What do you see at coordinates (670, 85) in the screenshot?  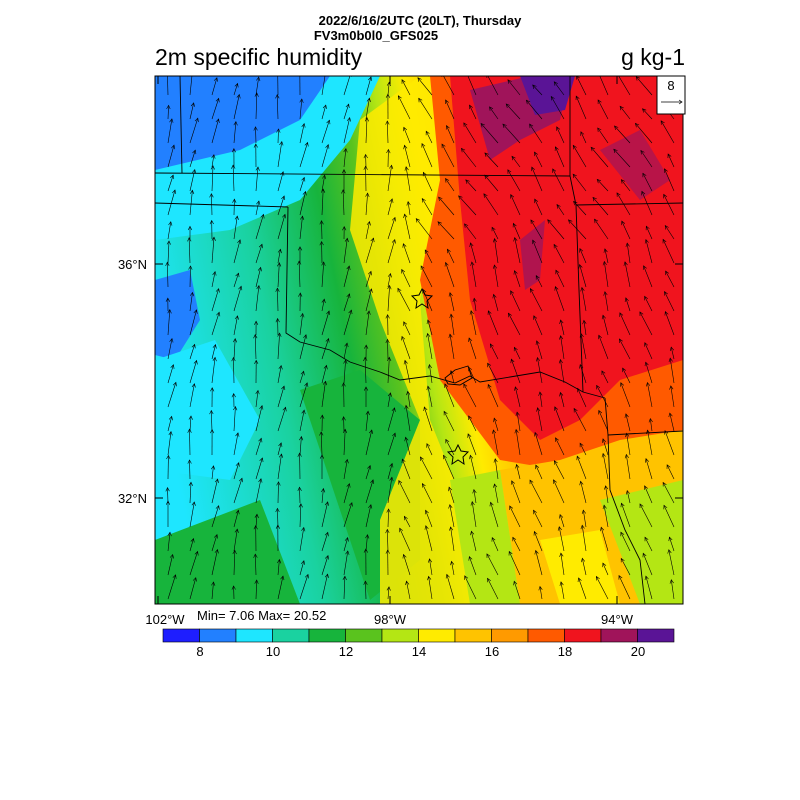 I see `reference-vector-label: 8` at bounding box center [670, 85].